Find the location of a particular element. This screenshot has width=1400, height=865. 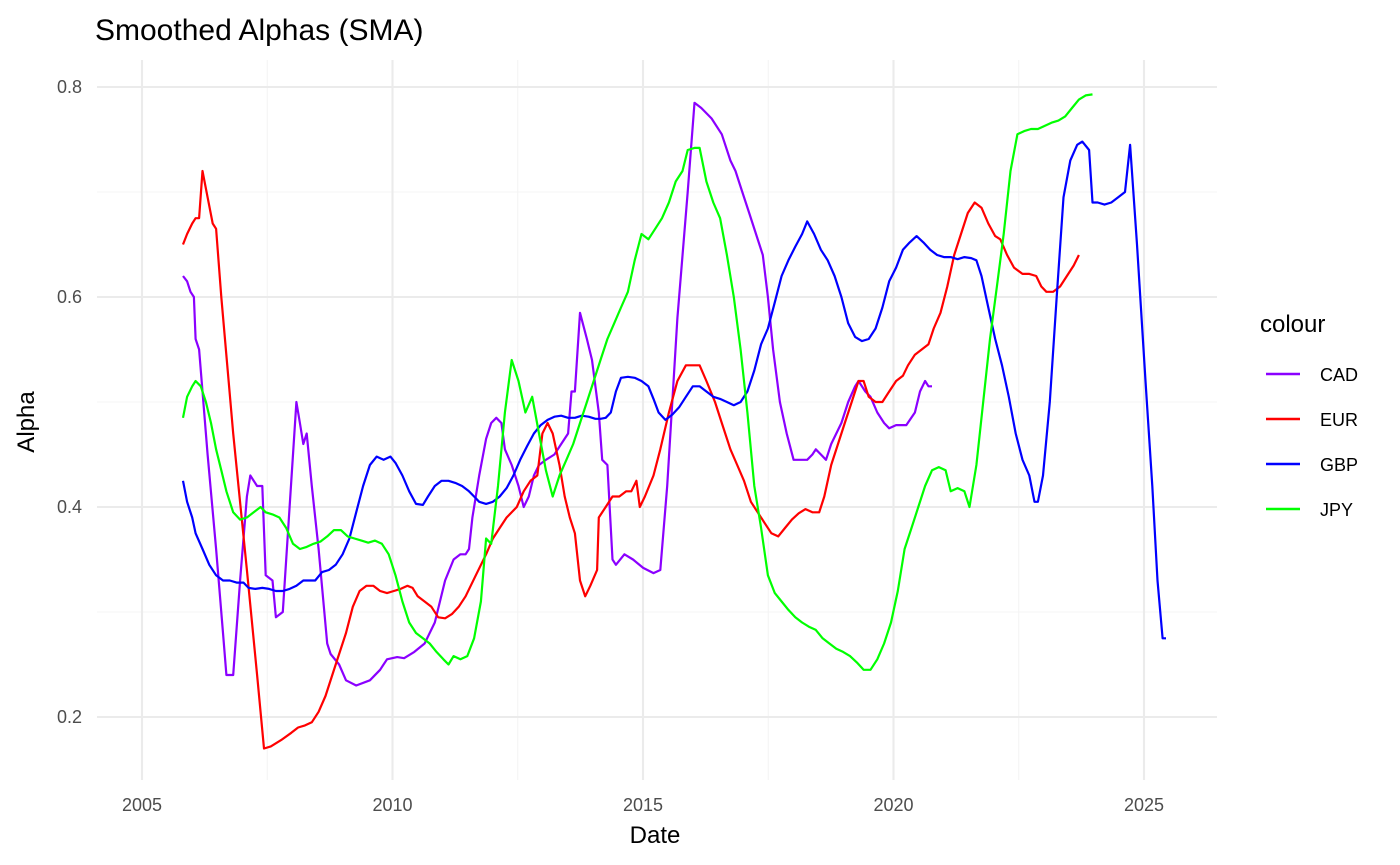

x-tick-label: 2005 is located at coordinates (142, 805).